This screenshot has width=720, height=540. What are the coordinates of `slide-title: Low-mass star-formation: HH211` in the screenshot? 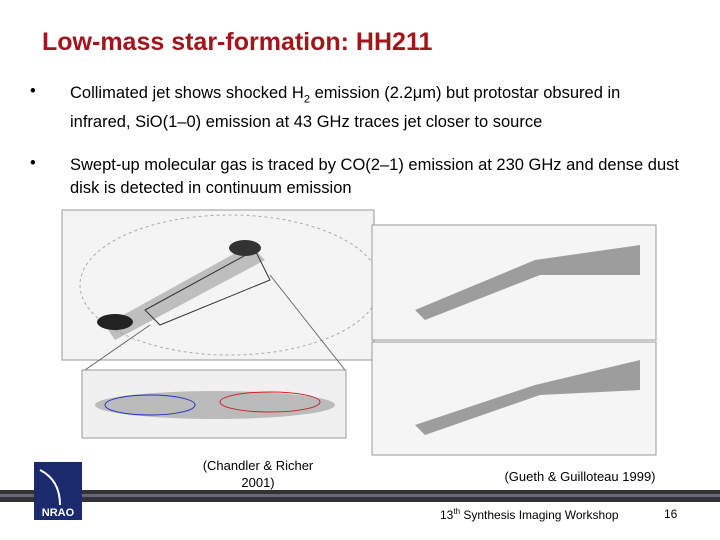 It's located at (237, 42).